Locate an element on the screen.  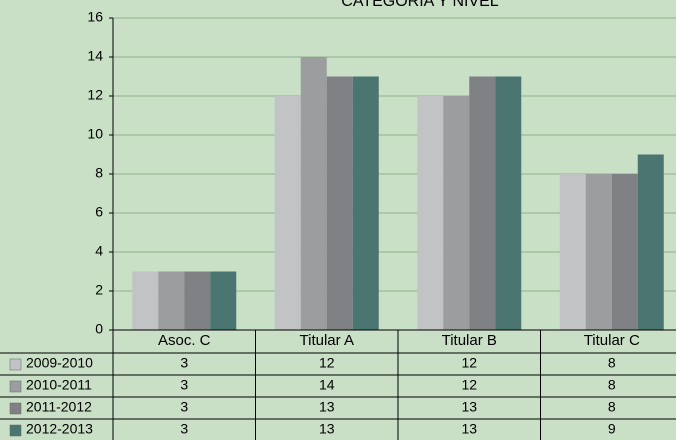
legend-label: 2010-2011 is located at coordinates (59, 385).